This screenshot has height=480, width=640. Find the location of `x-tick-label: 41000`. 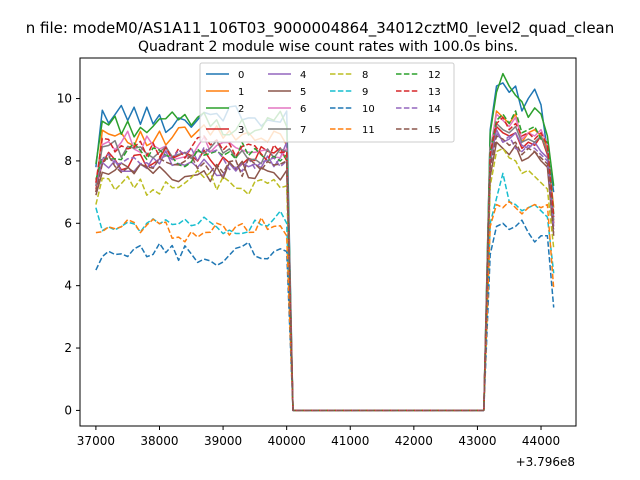

x-tick-label: 41000 is located at coordinates (350, 441).